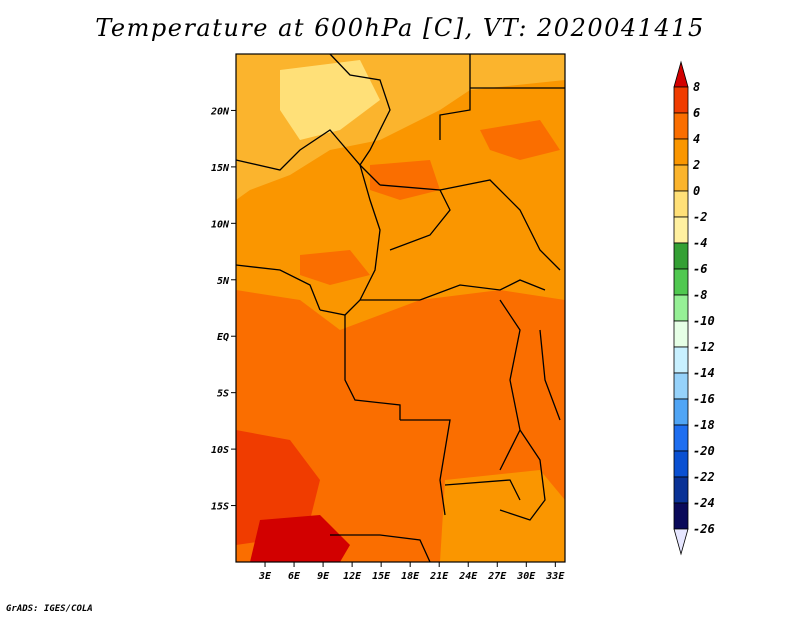 Image resolution: width=800 pixels, height=618 pixels. Describe the element at coordinates (704, 503) in the screenshot. I see `colorbar-label: -24` at that location.